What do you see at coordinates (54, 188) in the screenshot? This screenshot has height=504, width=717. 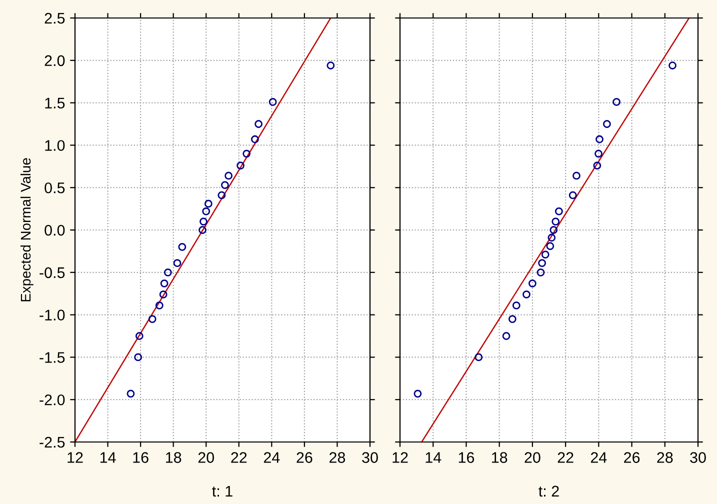 I see `y-tick-label: 0.5` at bounding box center [54, 188].